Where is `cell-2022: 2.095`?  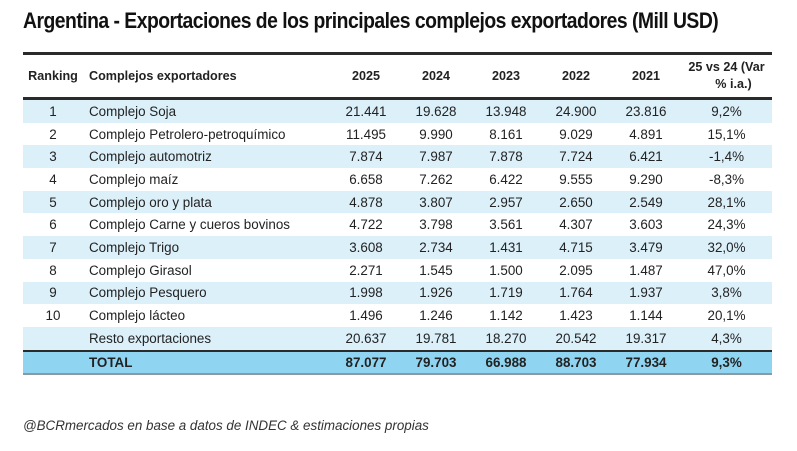 cell-2022: 2.095 is located at coordinates (576, 270).